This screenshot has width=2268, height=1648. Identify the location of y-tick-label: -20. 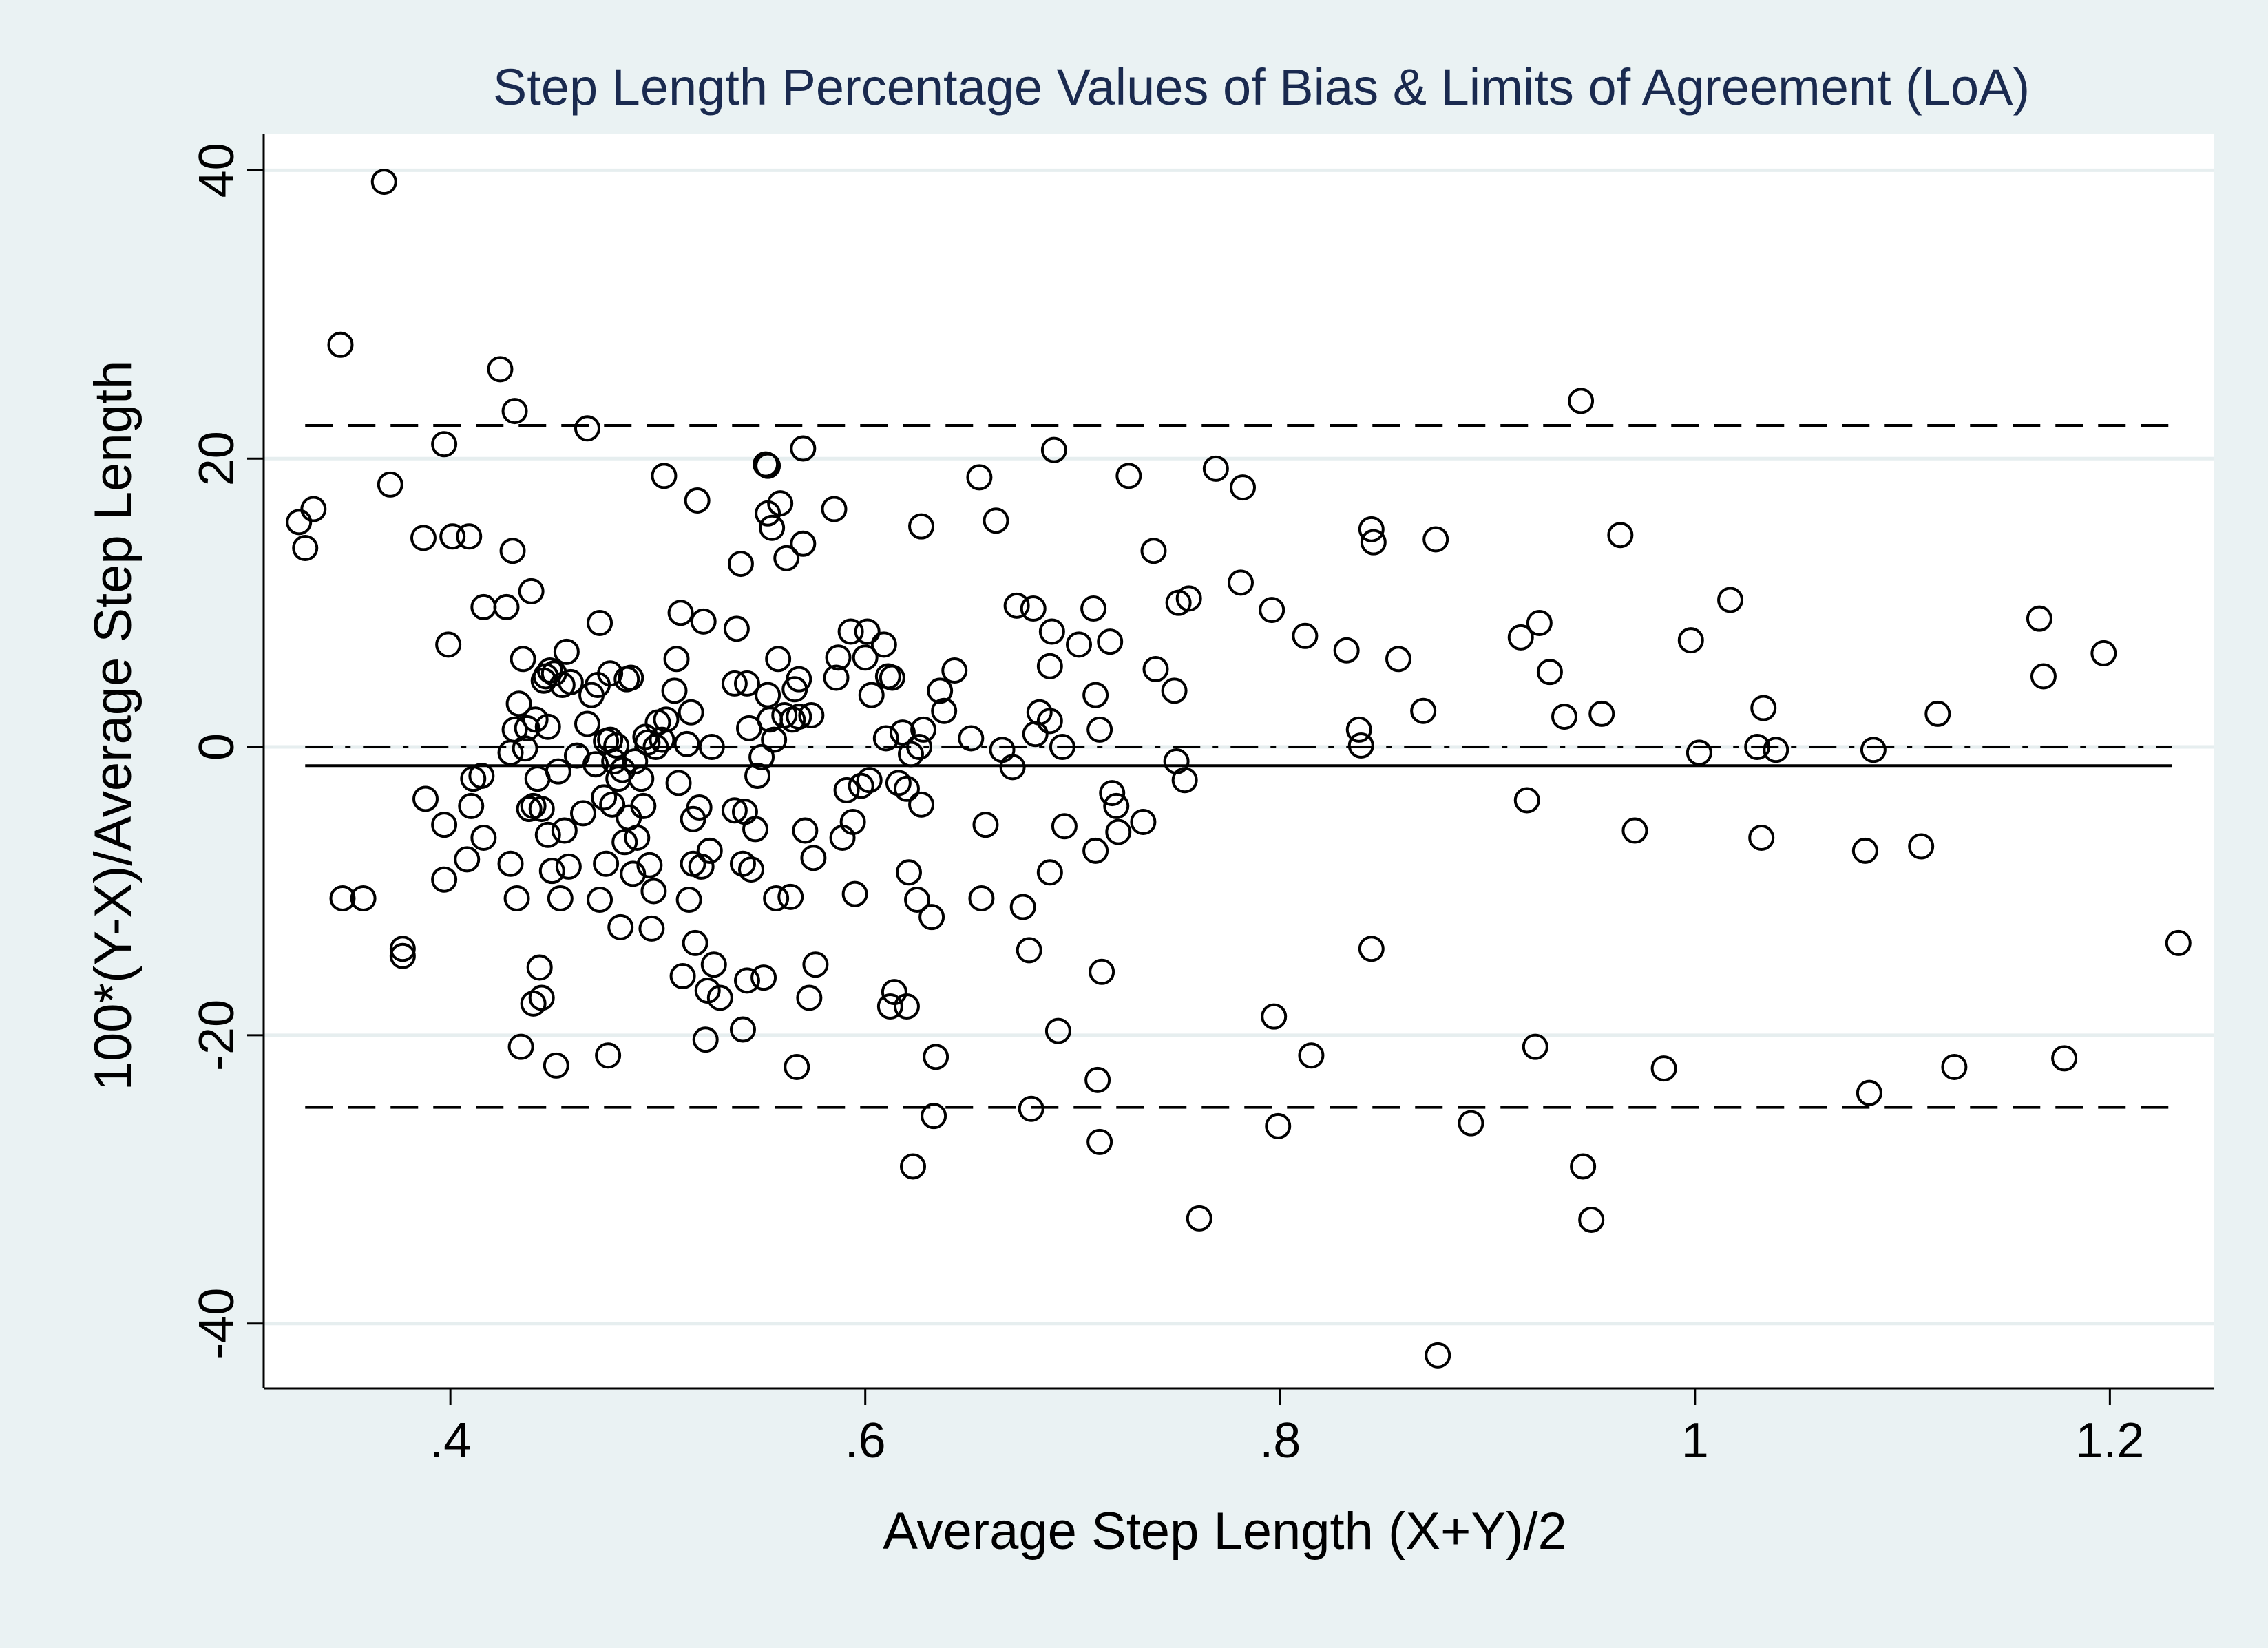
(216, 1035).